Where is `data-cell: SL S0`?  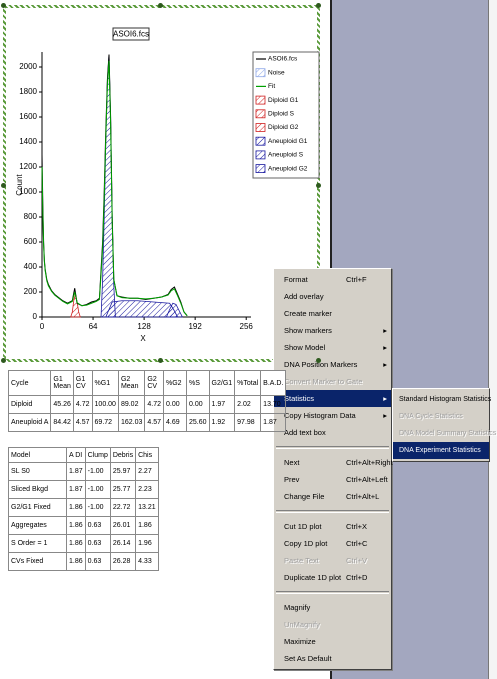
data-cell: SL S0 is located at coordinates (37, 471).